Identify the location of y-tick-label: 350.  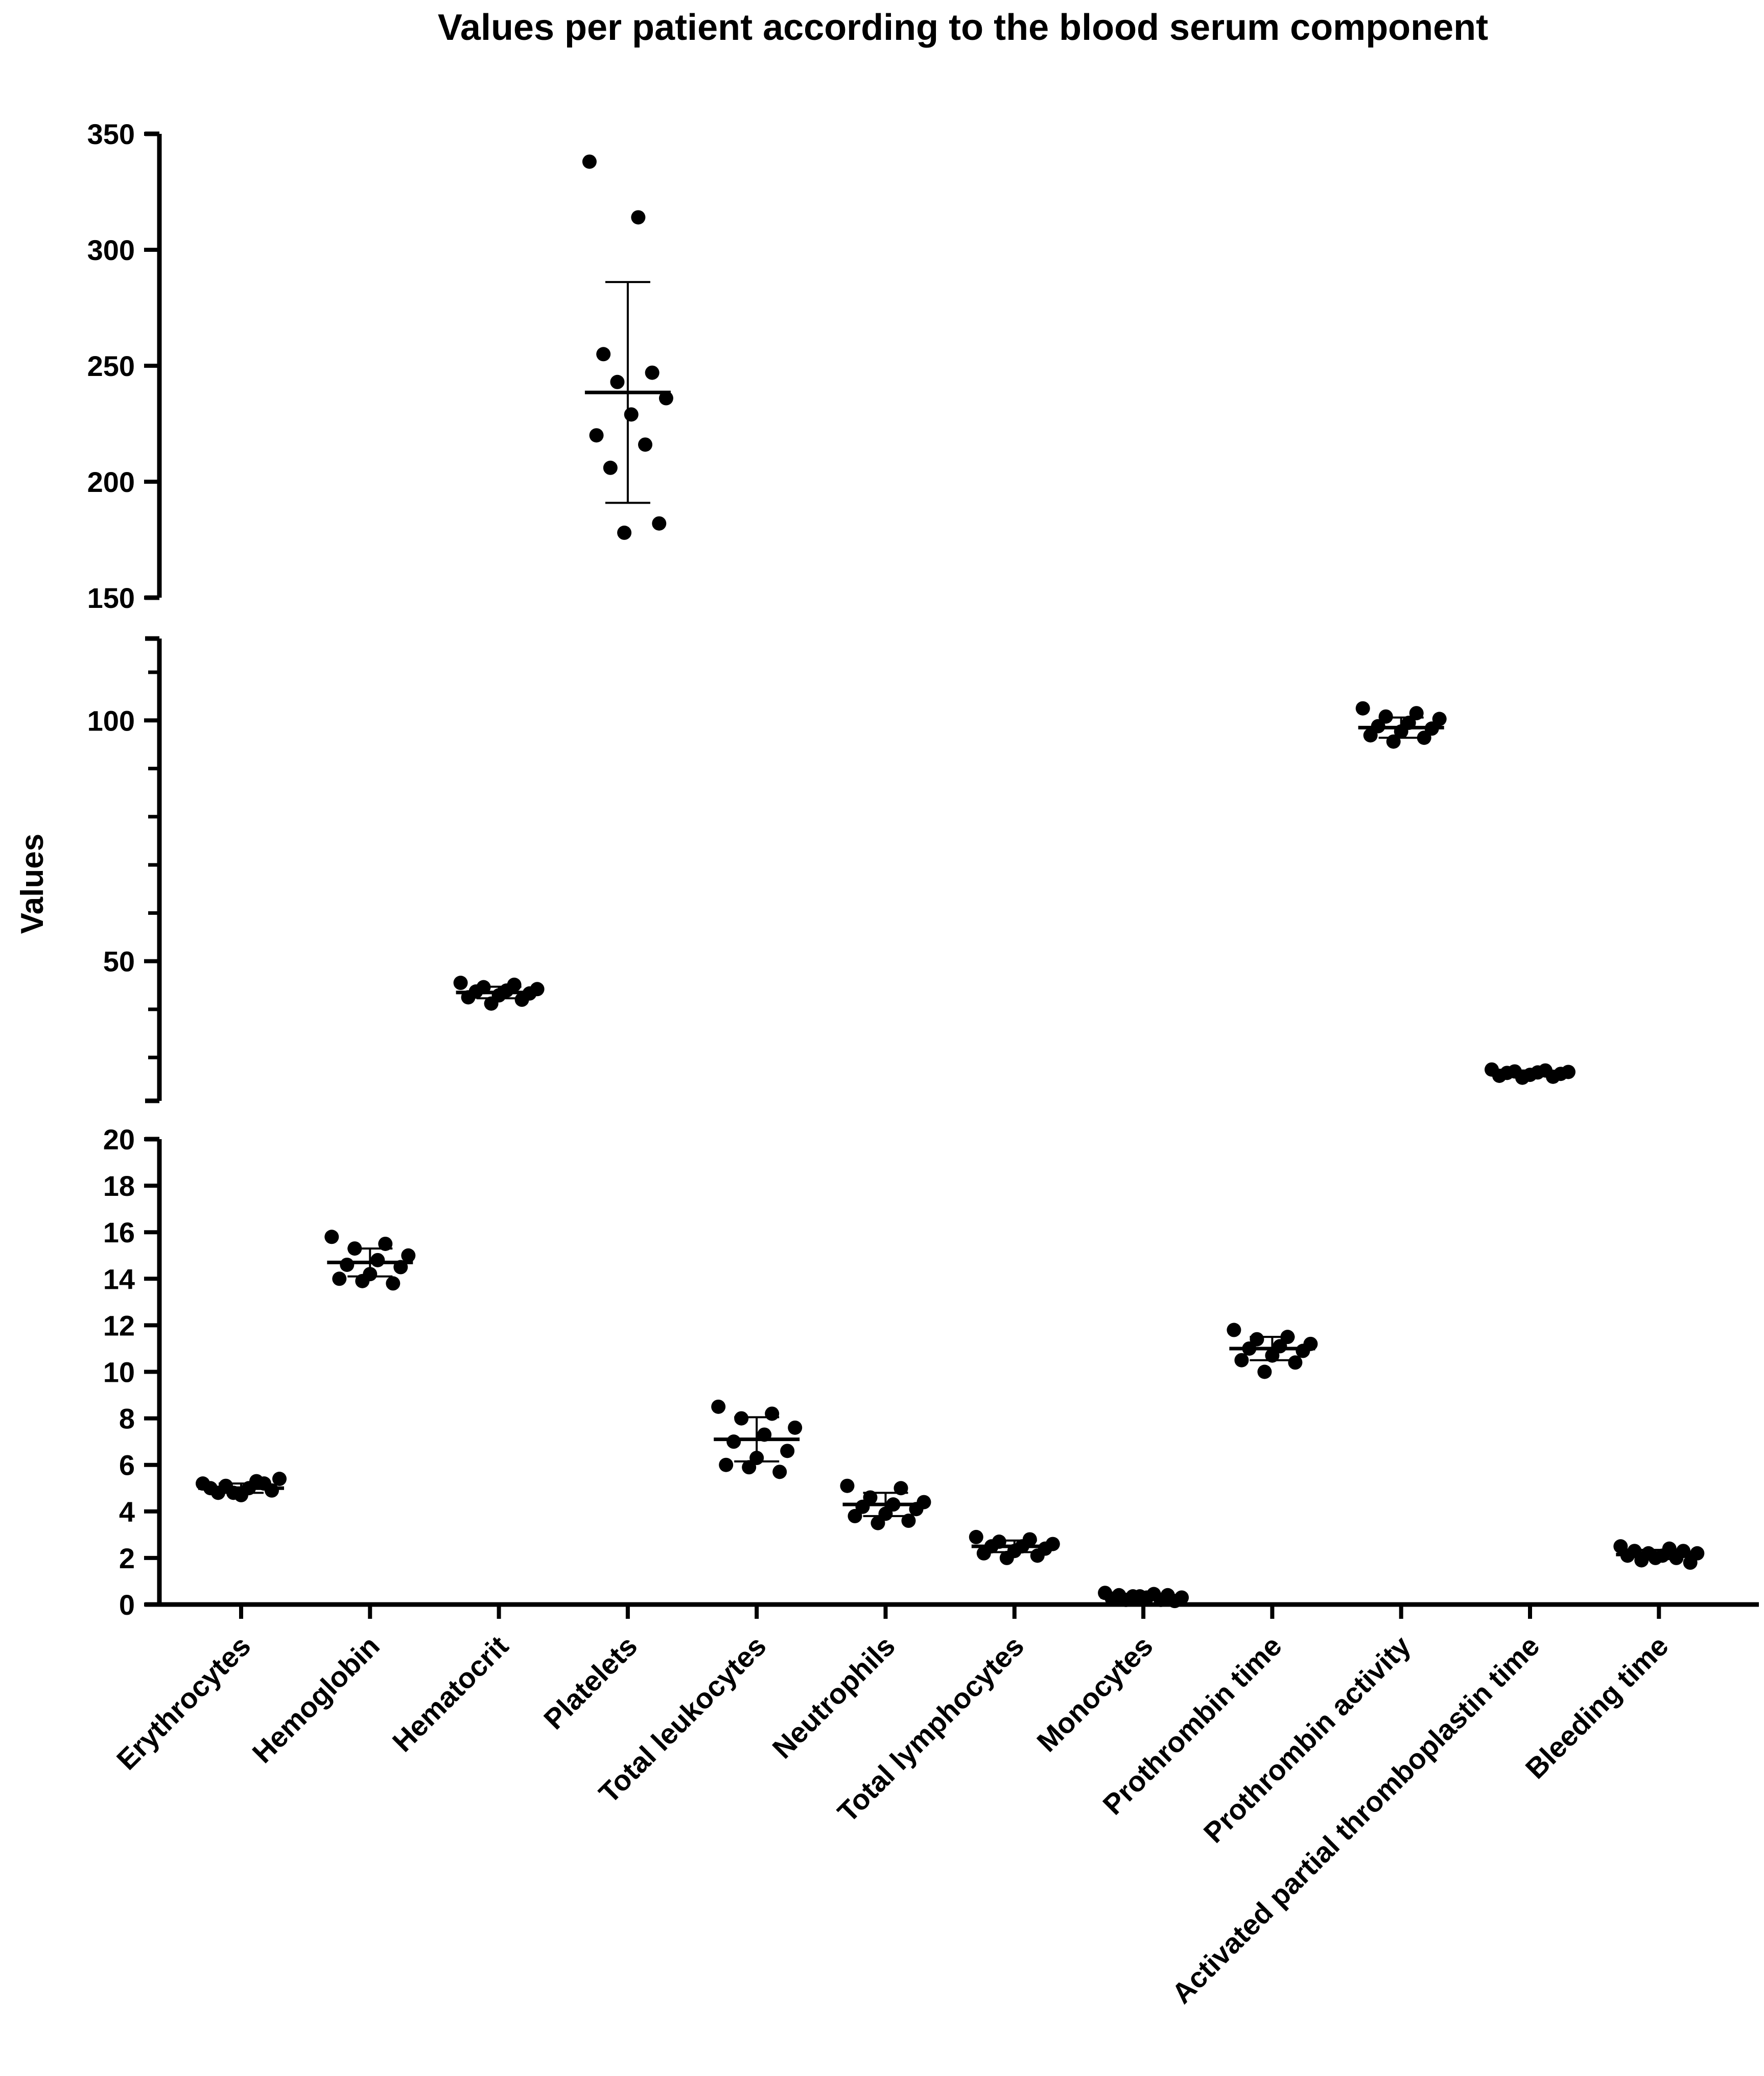
(111, 134).